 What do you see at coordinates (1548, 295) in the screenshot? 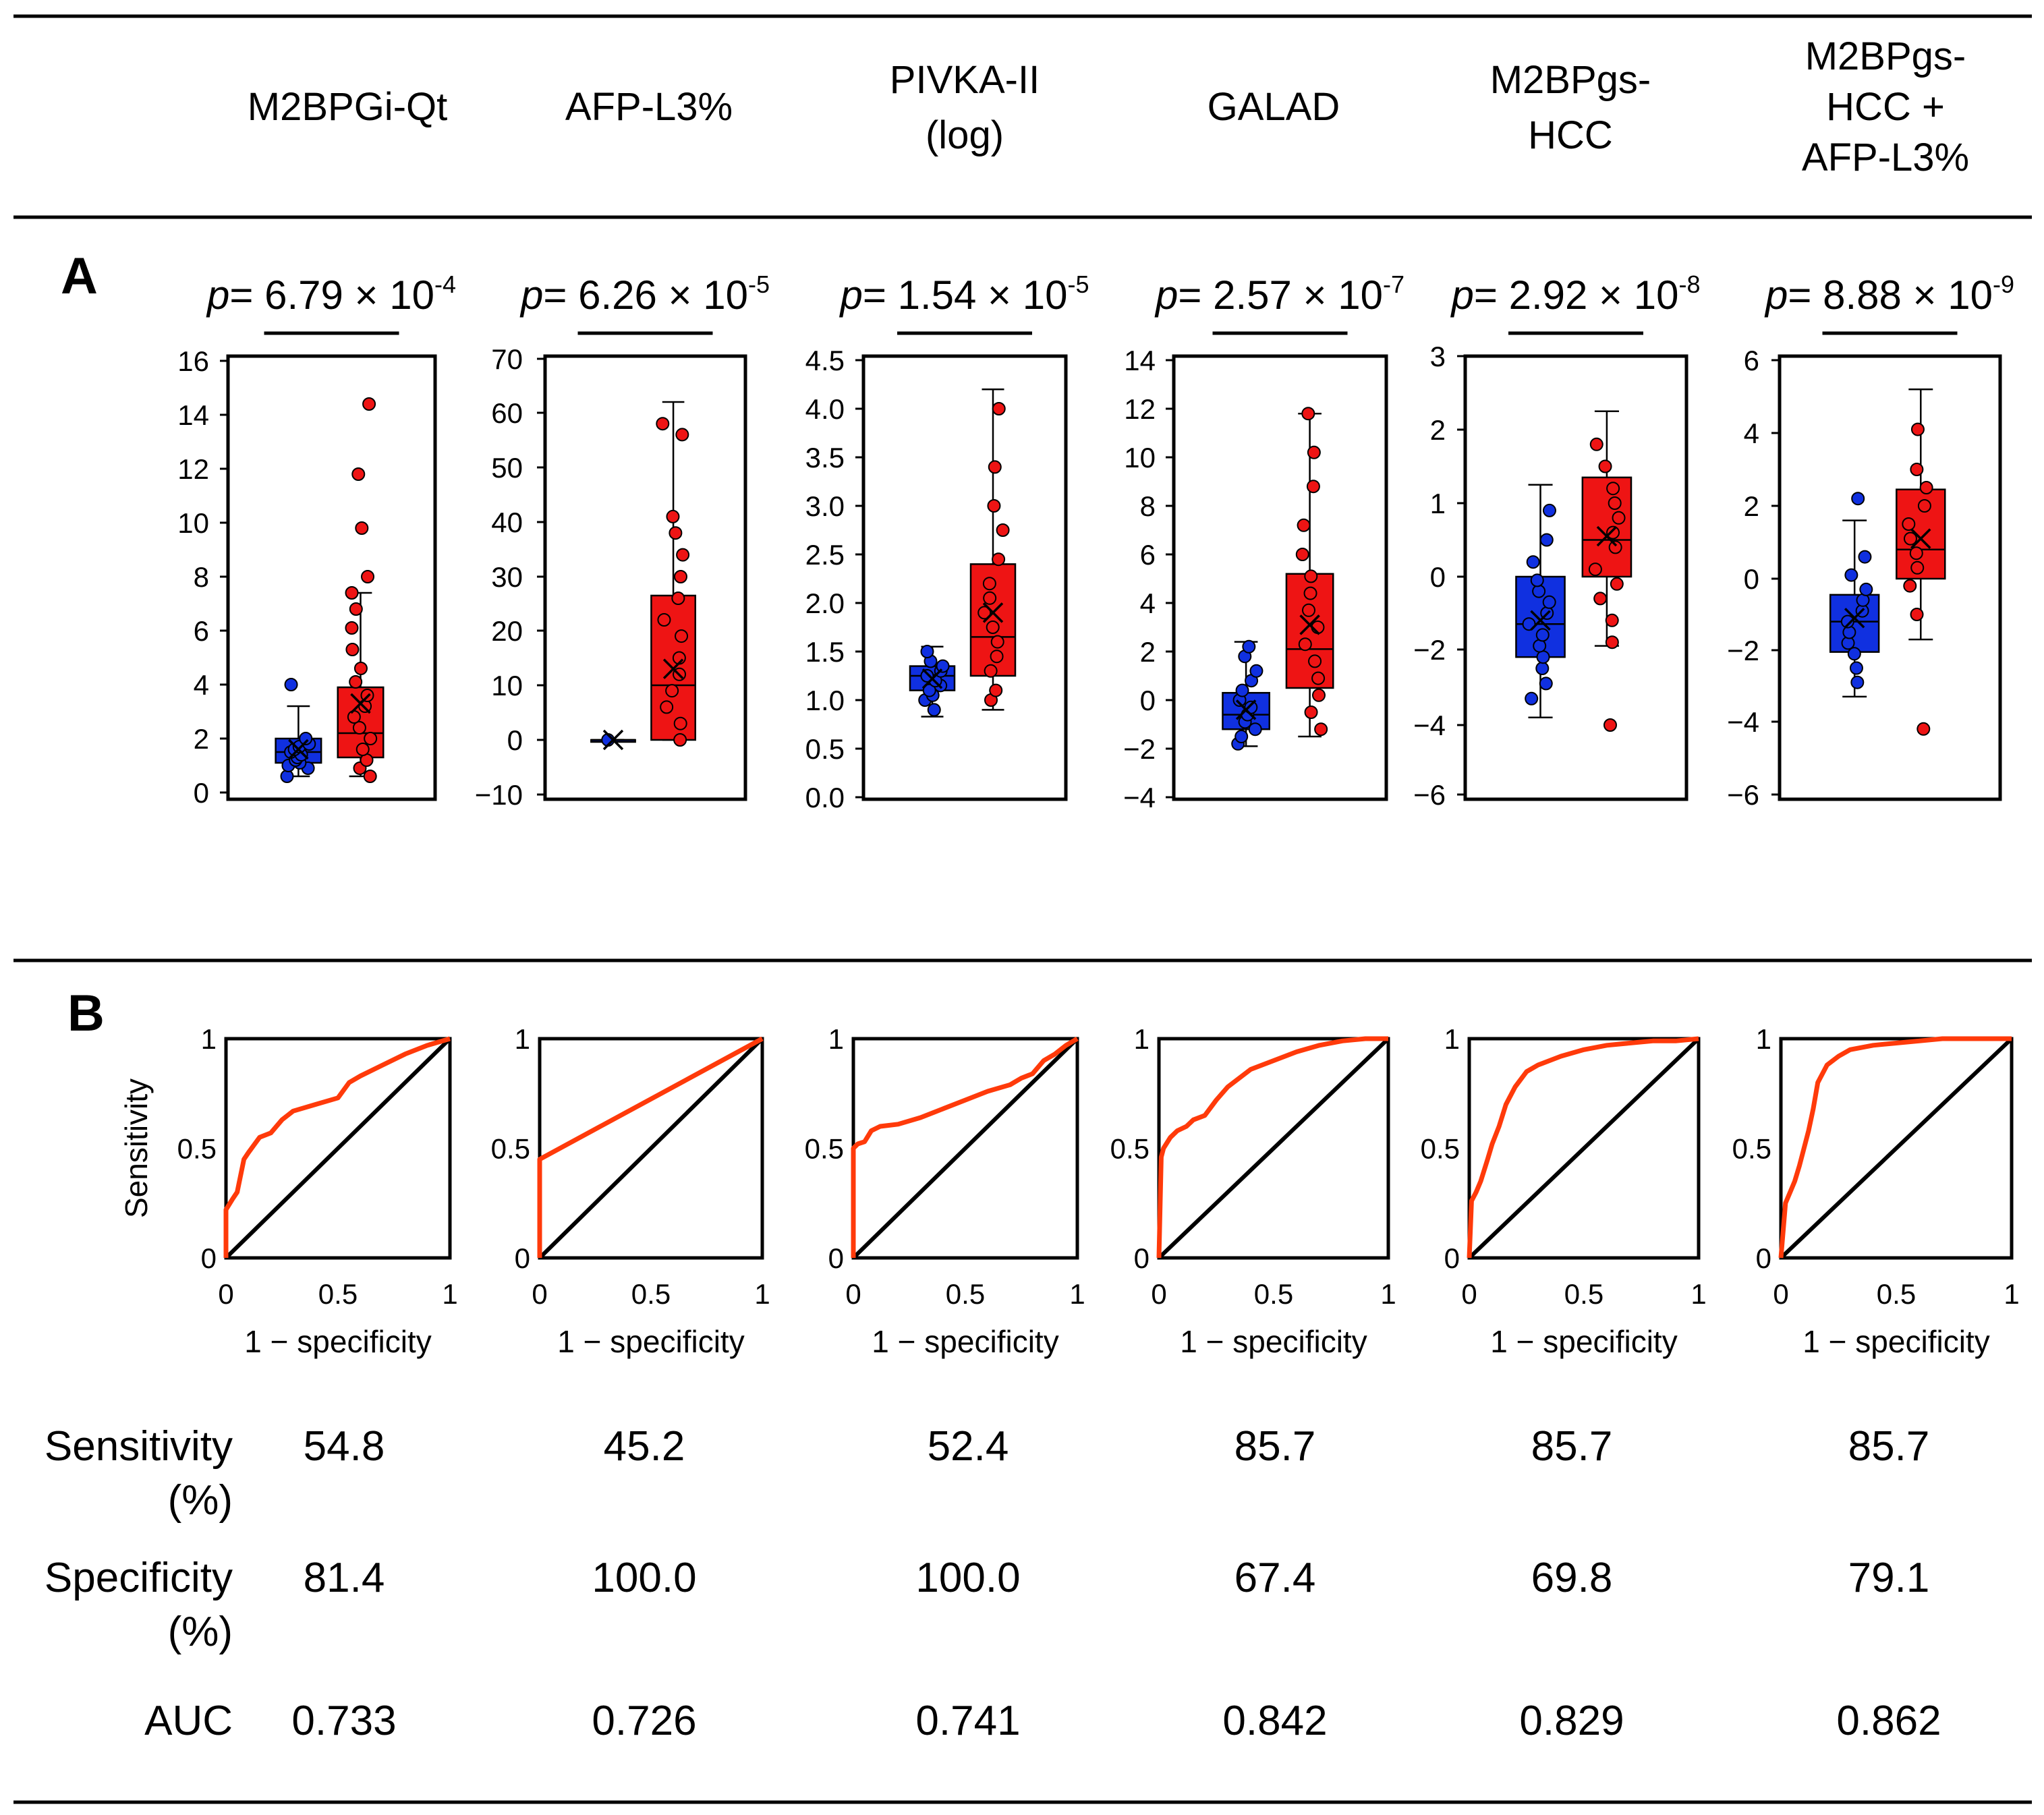
I see `p-mantissa: 2.92` at bounding box center [1548, 295].